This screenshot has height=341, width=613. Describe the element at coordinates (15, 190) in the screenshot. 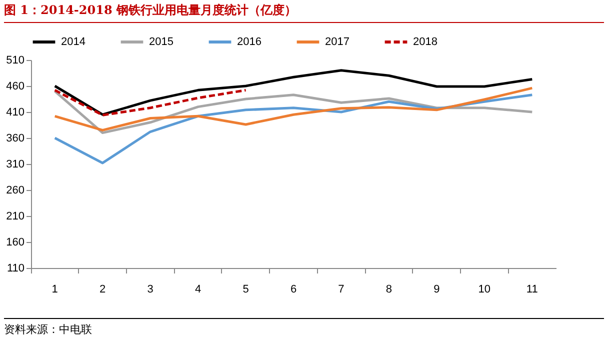

I see `y-tick-label: 260` at that location.